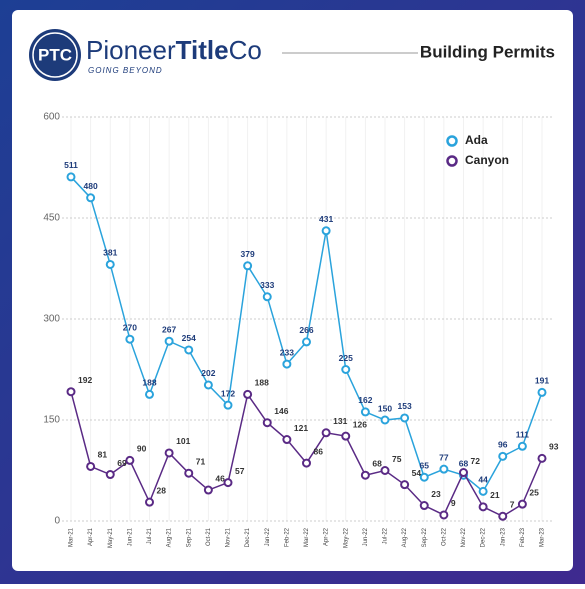 Image resolution: width=585 pixels, height=589 pixels. Describe the element at coordinates (346, 358) in the screenshot. I see `data-label: 225` at that location.